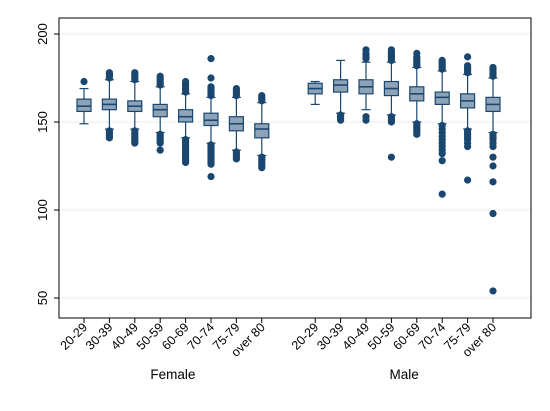 The width and height of the screenshot is (550, 411). I want to click on y-tick-label-150: 150, so click(42, 122).